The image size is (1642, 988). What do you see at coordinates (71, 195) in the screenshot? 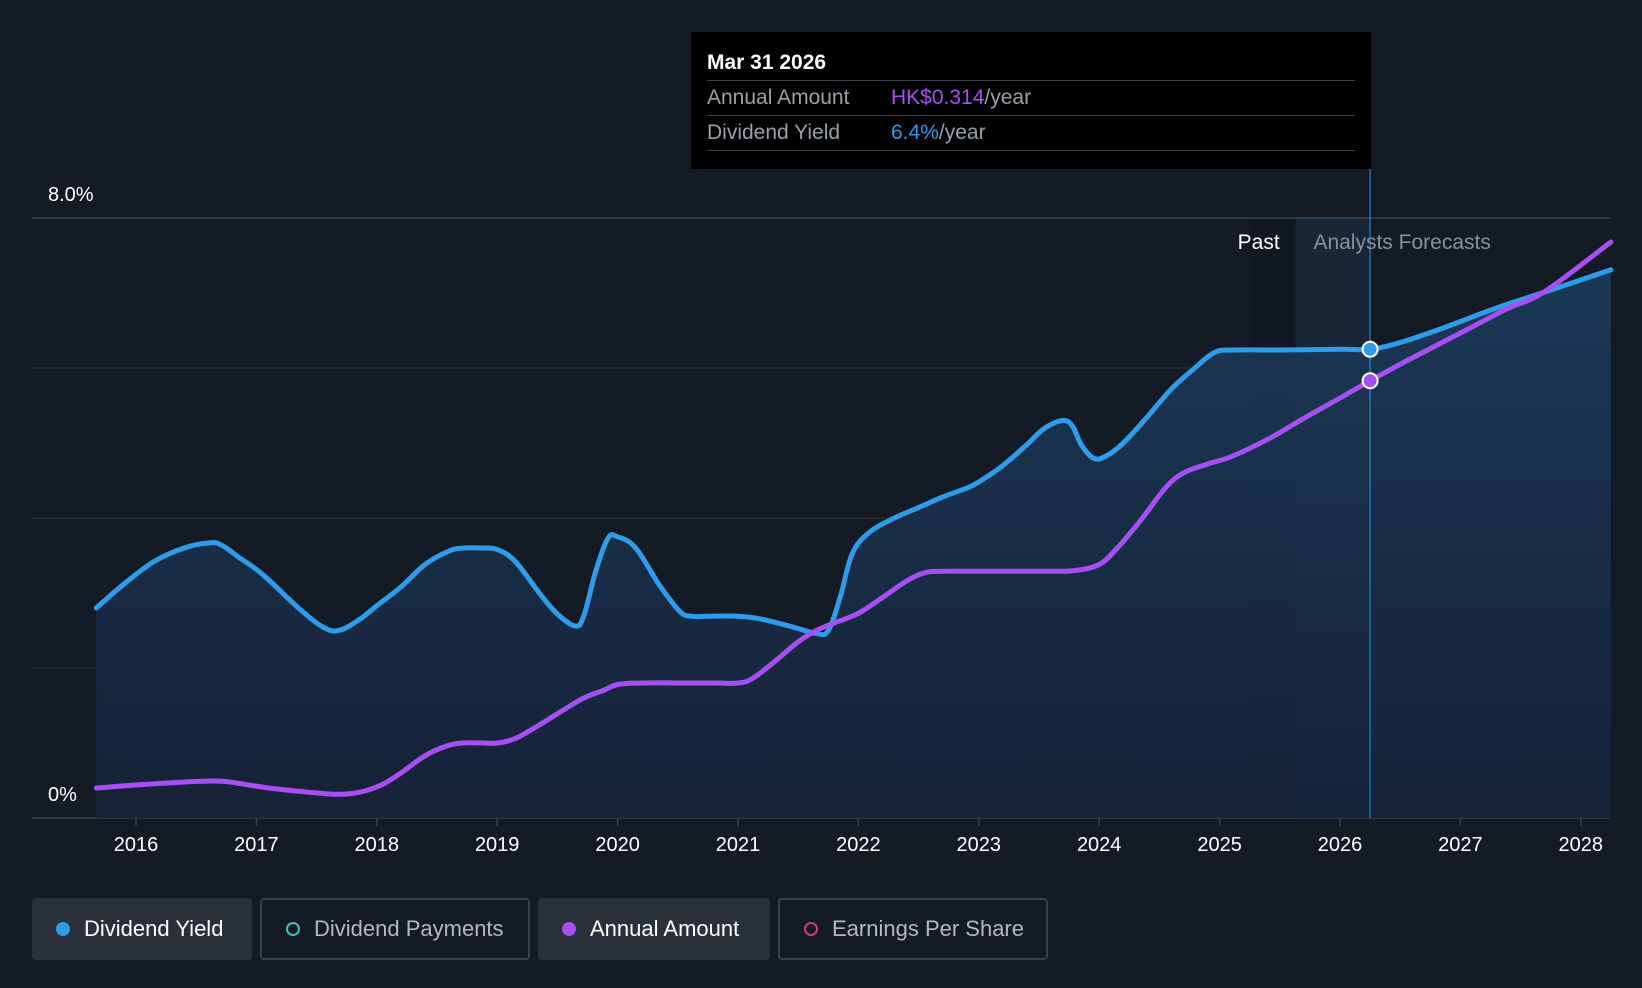
I see `y-axis-top-label: 8.0%` at bounding box center [71, 195].